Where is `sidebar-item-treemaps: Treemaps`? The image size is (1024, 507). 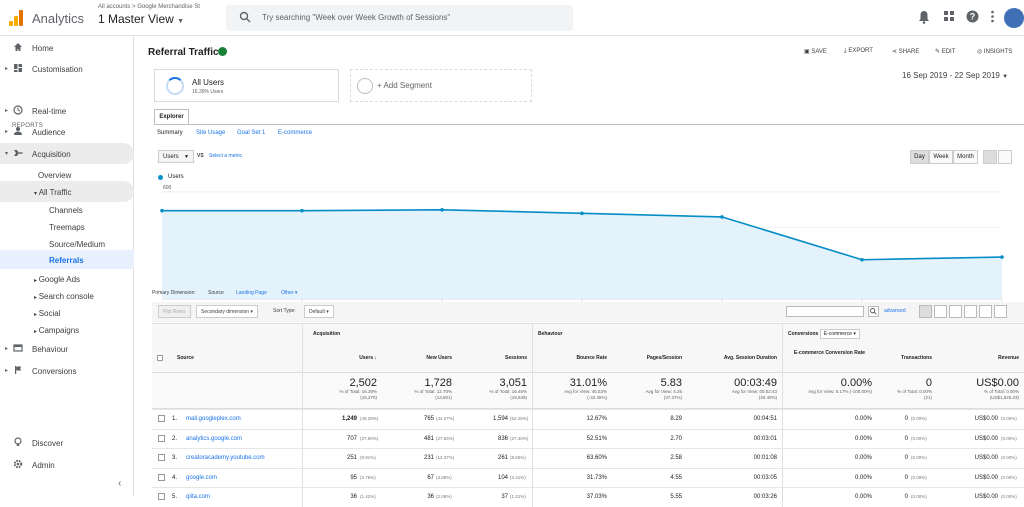 sidebar-item-treemaps: Treemaps is located at coordinates (67, 227).